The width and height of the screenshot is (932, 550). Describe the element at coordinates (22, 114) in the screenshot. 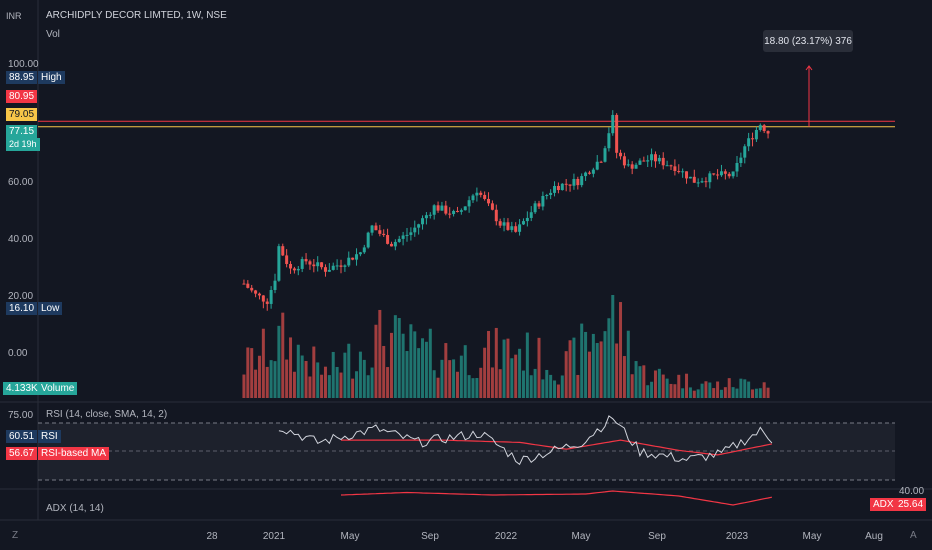

I see `yellow-line-tag: 79.05` at that location.